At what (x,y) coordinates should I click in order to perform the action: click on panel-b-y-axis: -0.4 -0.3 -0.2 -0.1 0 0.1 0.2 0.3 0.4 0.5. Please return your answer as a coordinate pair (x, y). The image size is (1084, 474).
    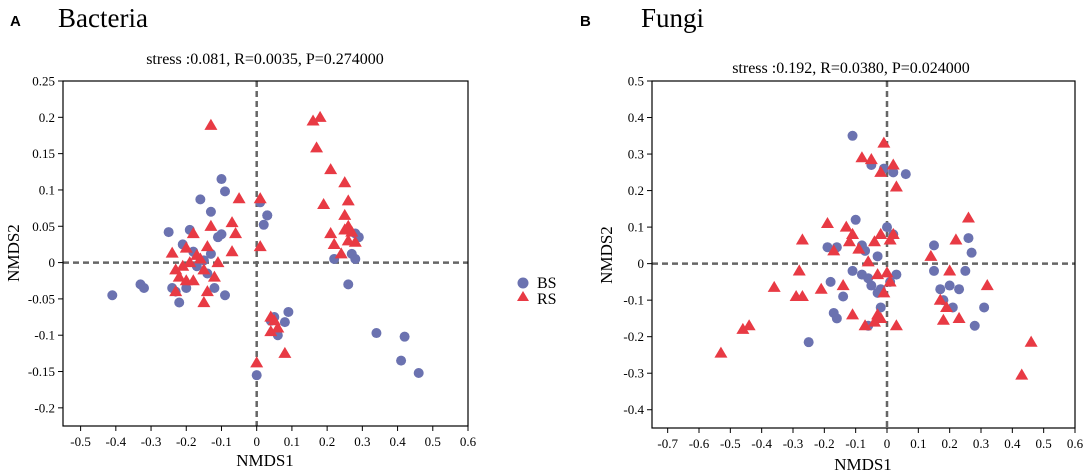
    Looking at the image, I should click on (637, 245).